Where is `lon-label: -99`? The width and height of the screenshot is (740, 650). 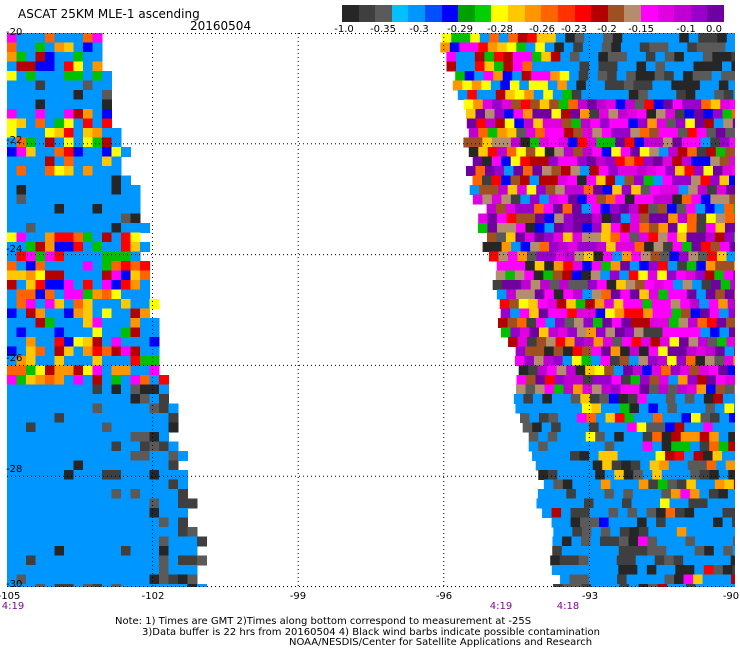
lon-label: -99 is located at coordinates (298, 596).